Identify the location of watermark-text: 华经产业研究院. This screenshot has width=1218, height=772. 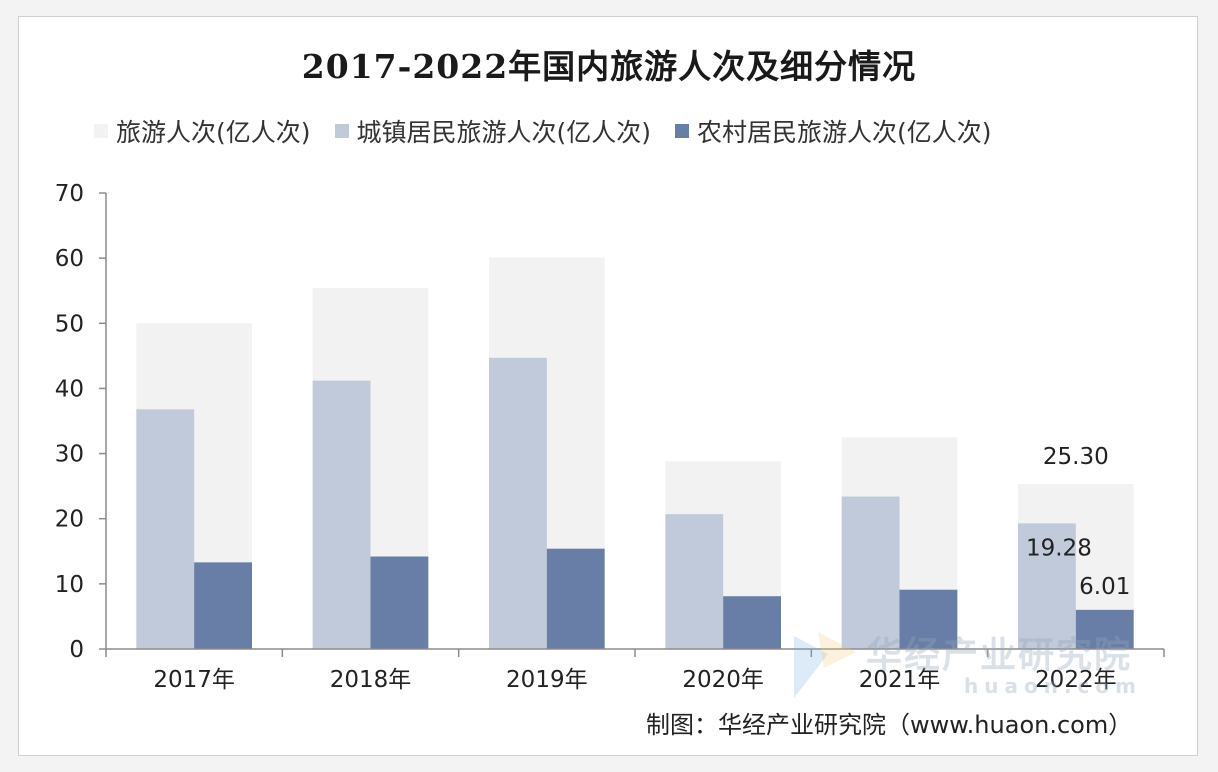
(999, 655).